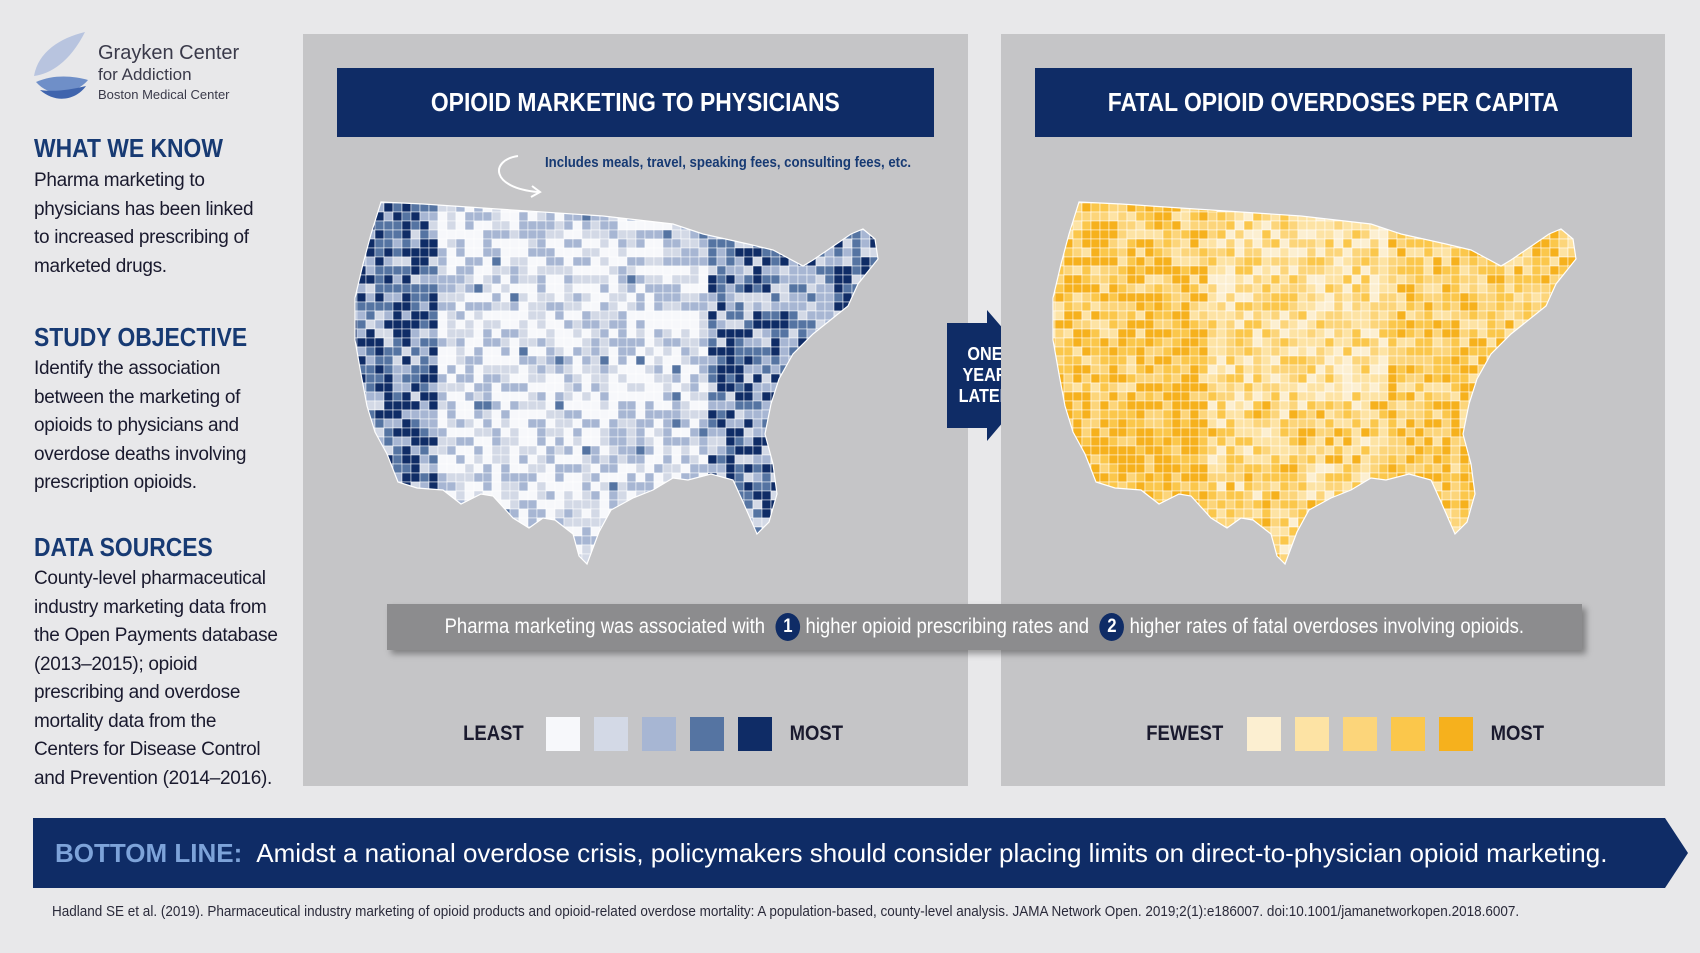 Image resolution: width=1700 pixels, height=953 pixels. Describe the element at coordinates (153, 778) in the screenshot. I see `body-line: and Prevention (2014–2016).` at that location.